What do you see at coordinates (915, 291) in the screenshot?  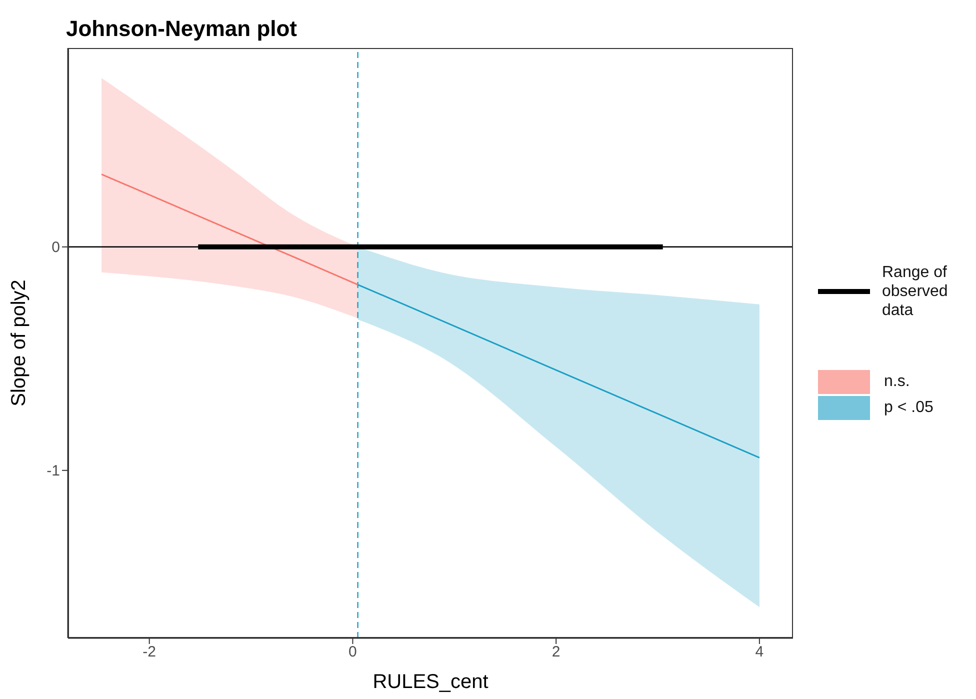 I see `legend-label: Range of observed data` at bounding box center [915, 291].